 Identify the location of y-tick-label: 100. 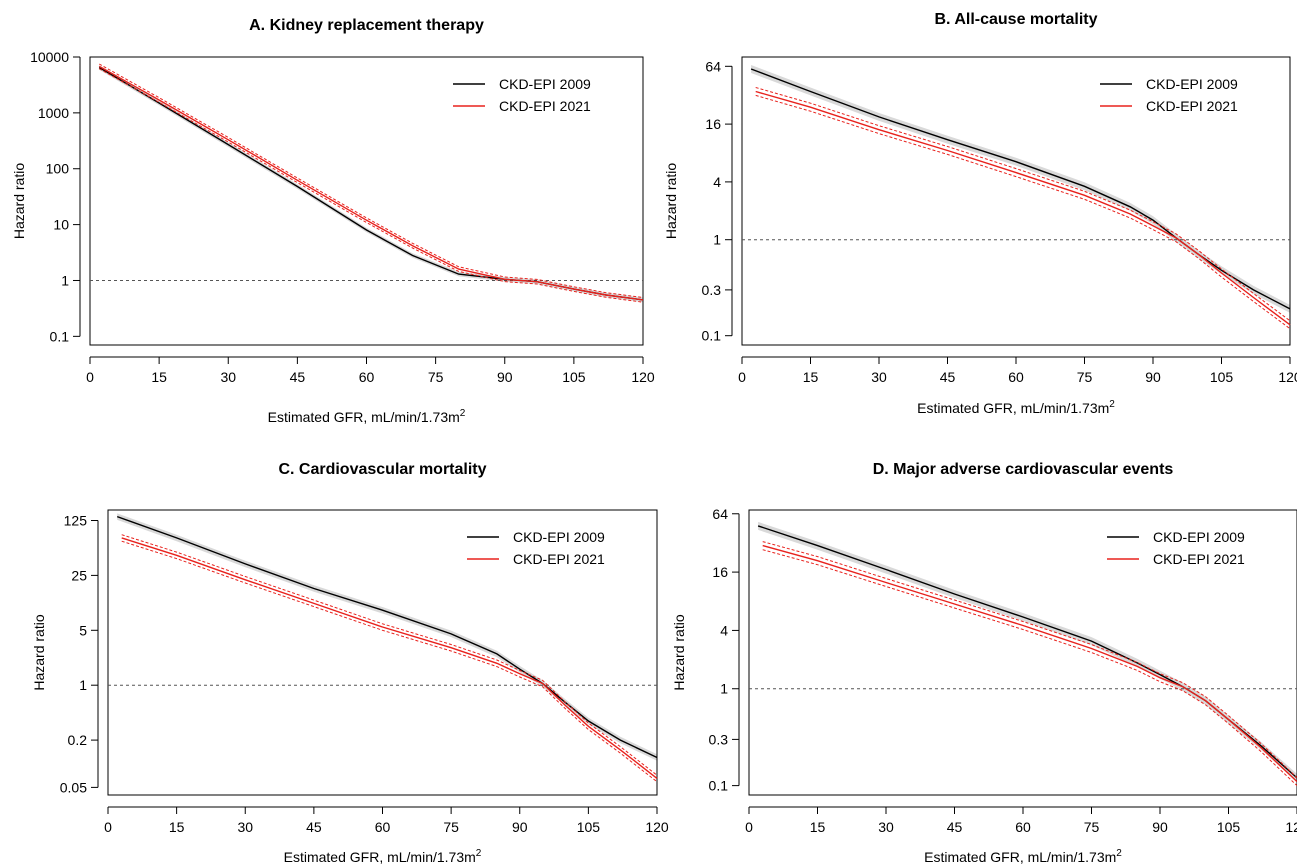
(58, 169).